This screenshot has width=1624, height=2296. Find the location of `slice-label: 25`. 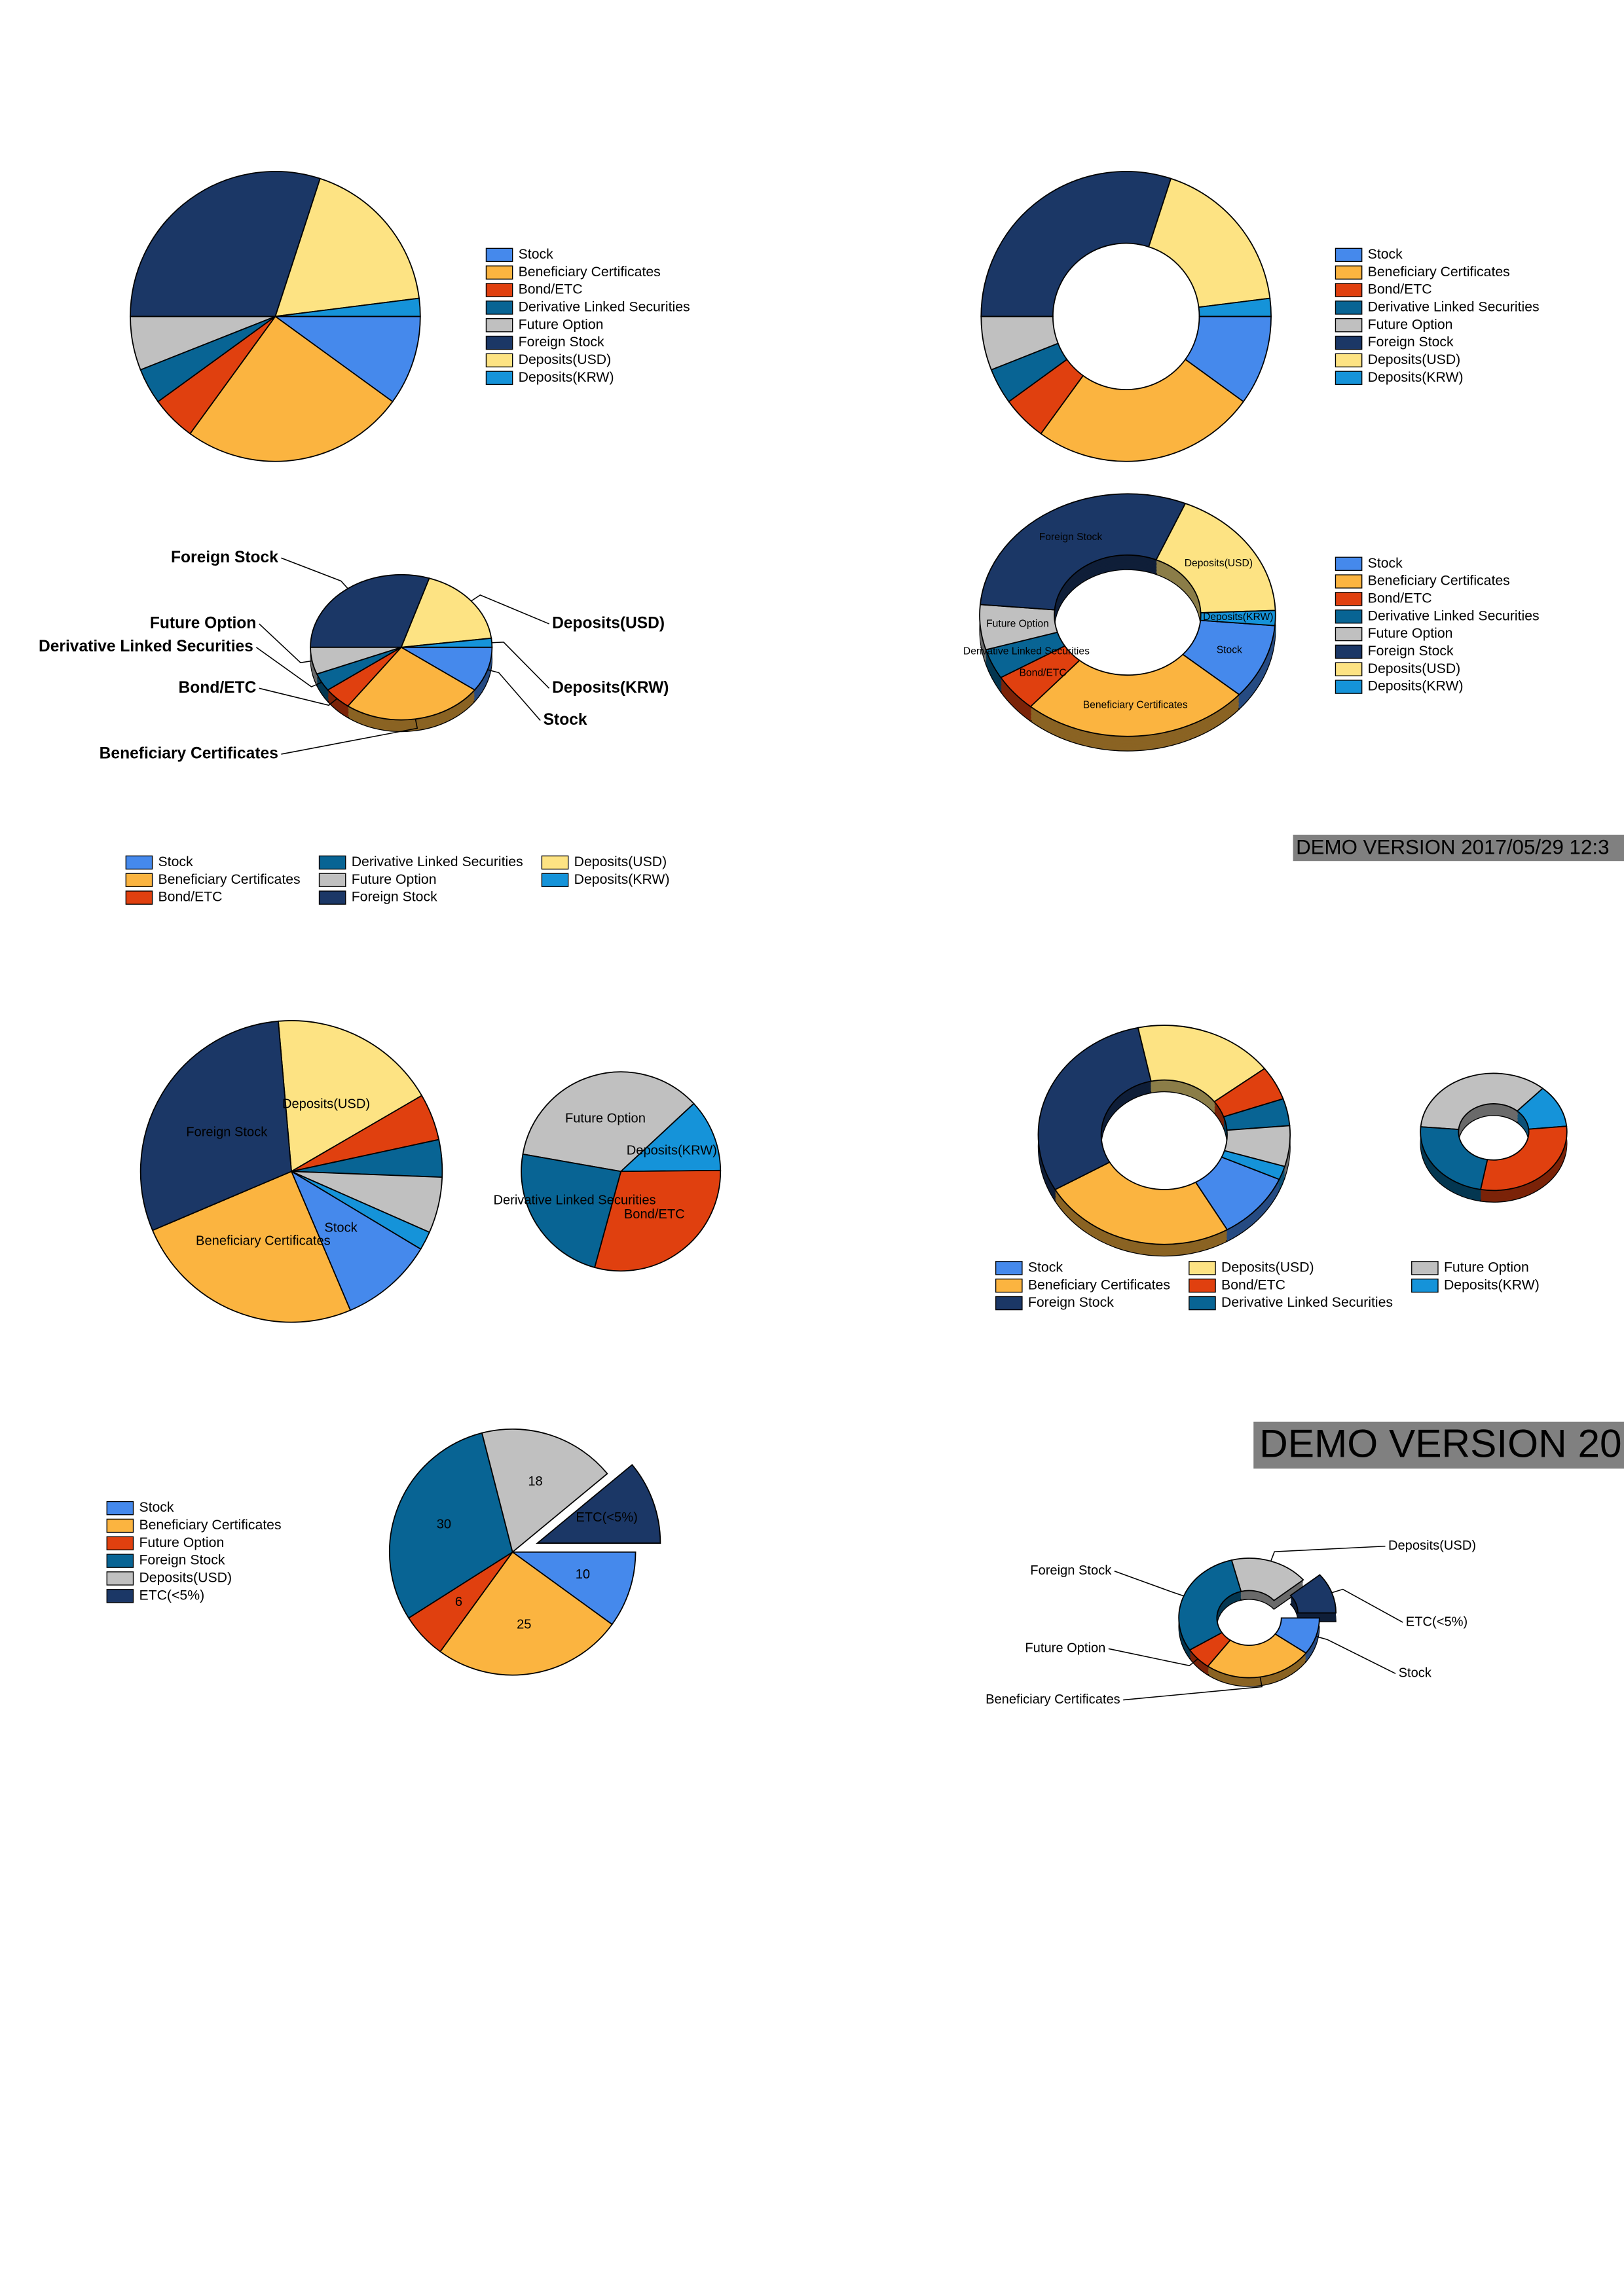

slice-label: 25 is located at coordinates (524, 1624).